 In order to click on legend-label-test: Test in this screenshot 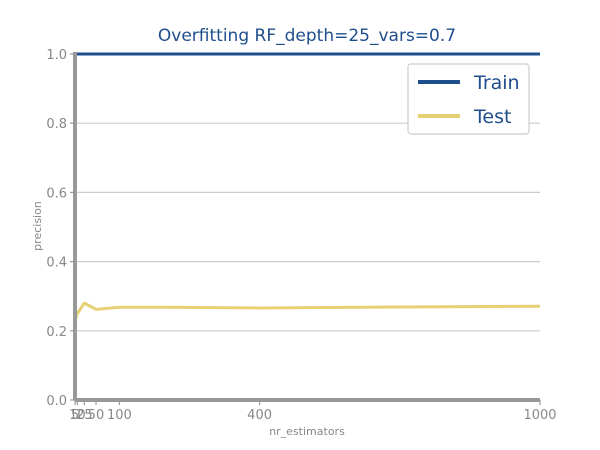, I will do `click(492, 117)`.